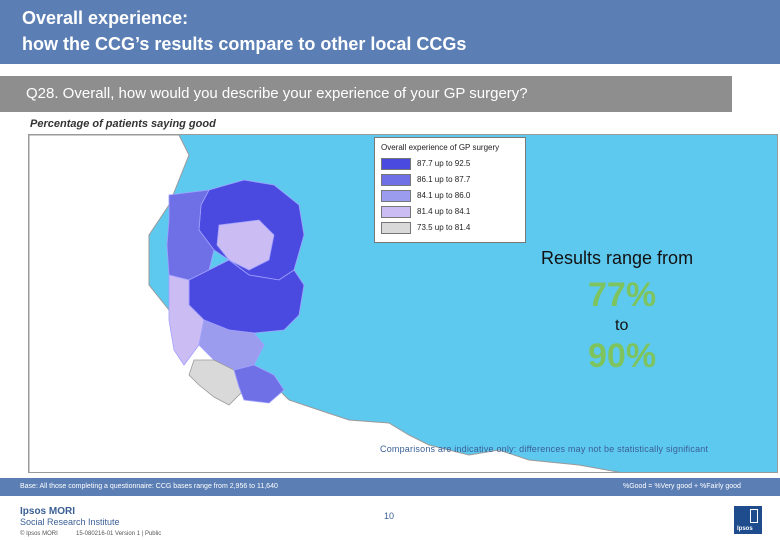 Image resolution: width=780 pixels, height=540 pixels. Describe the element at coordinates (754, 516) in the screenshot. I see `logo-mark-icon` at that location.